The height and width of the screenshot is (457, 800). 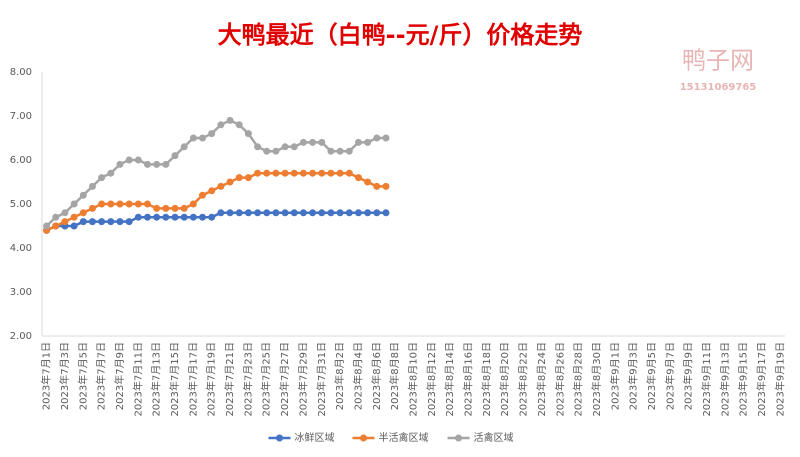 What do you see at coordinates (321, 379) in the screenshot?
I see `x-tick-label: 2023年7月31日` at bounding box center [321, 379].